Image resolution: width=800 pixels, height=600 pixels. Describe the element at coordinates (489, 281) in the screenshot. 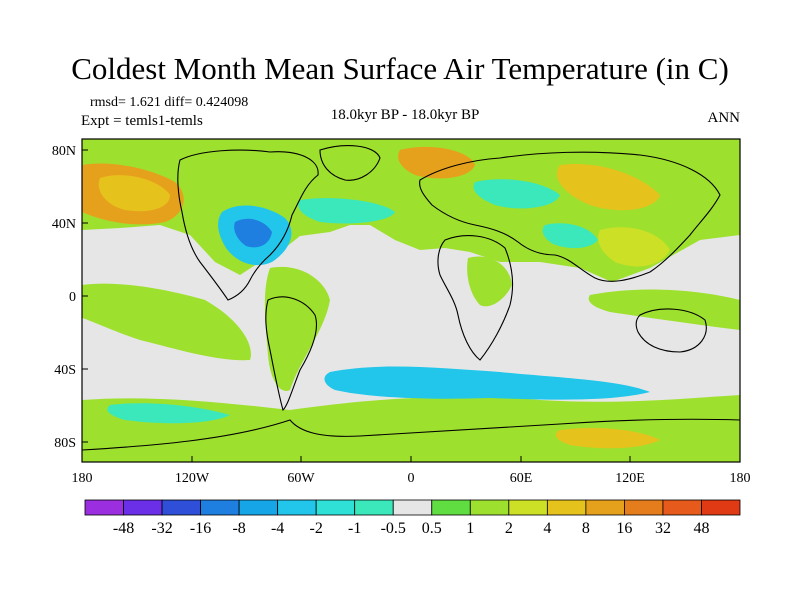

I see `africa-green` at that location.